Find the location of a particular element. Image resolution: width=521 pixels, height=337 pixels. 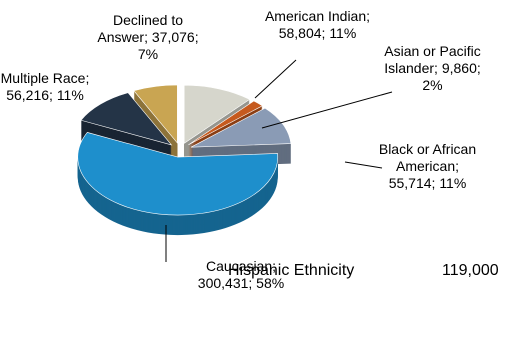

note-label: Hispanic Ethnicity is located at coordinates (291, 270).